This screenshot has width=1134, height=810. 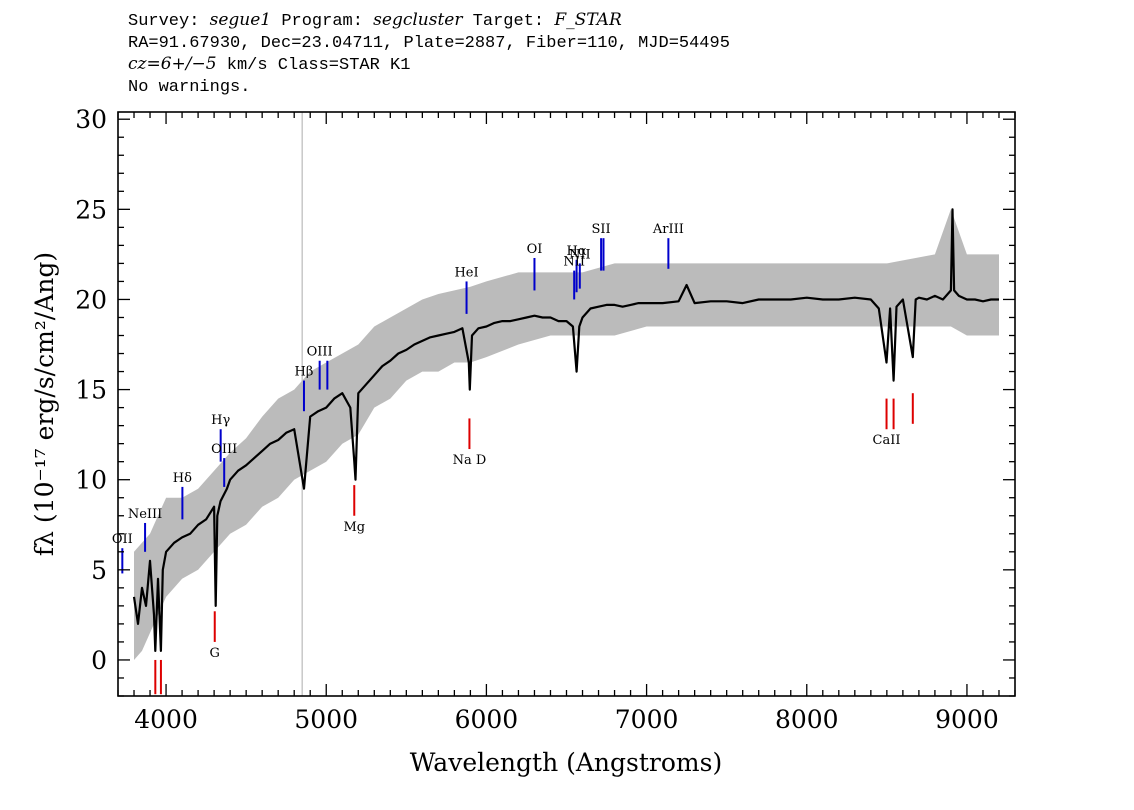 I want to click on program-value: segcluster, so click(x=418, y=20).